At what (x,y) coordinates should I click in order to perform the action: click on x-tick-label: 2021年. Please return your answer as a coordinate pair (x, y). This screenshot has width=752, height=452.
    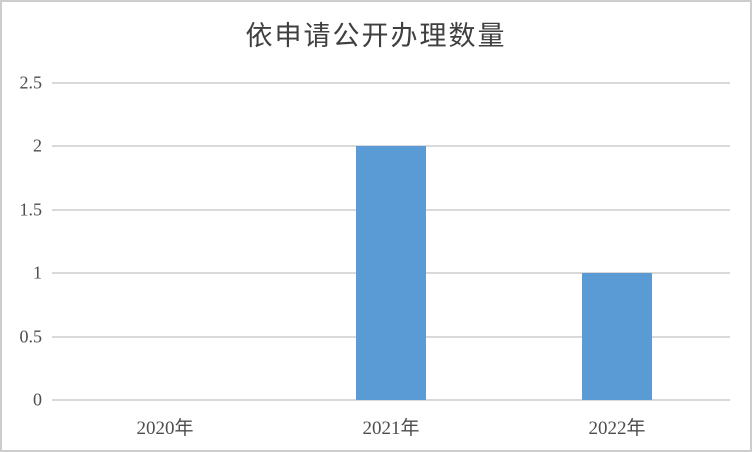
    Looking at the image, I should click on (391, 428).